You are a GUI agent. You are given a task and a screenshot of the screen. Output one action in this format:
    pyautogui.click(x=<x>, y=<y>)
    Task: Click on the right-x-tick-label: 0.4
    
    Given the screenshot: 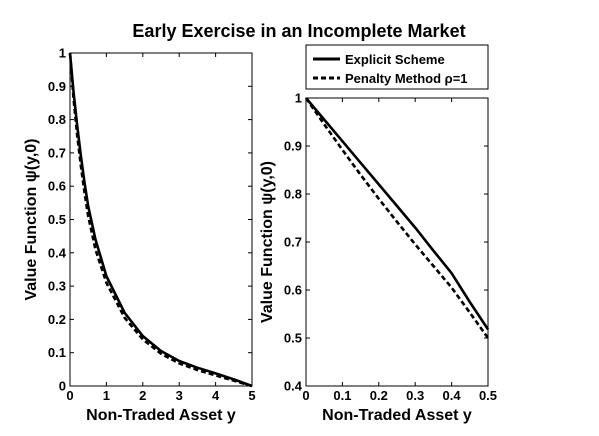 What is the action you would take?
    pyautogui.click(x=452, y=395)
    